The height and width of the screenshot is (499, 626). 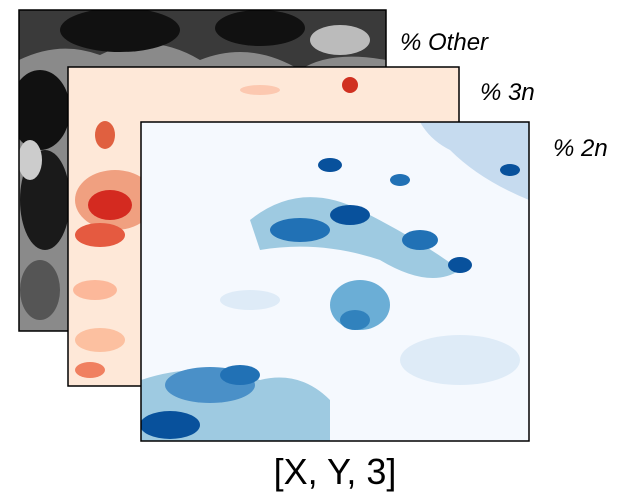 What do you see at coordinates (444, 42) in the screenshot?
I see `layer-label: % Other` at bounding box center [444, 42].